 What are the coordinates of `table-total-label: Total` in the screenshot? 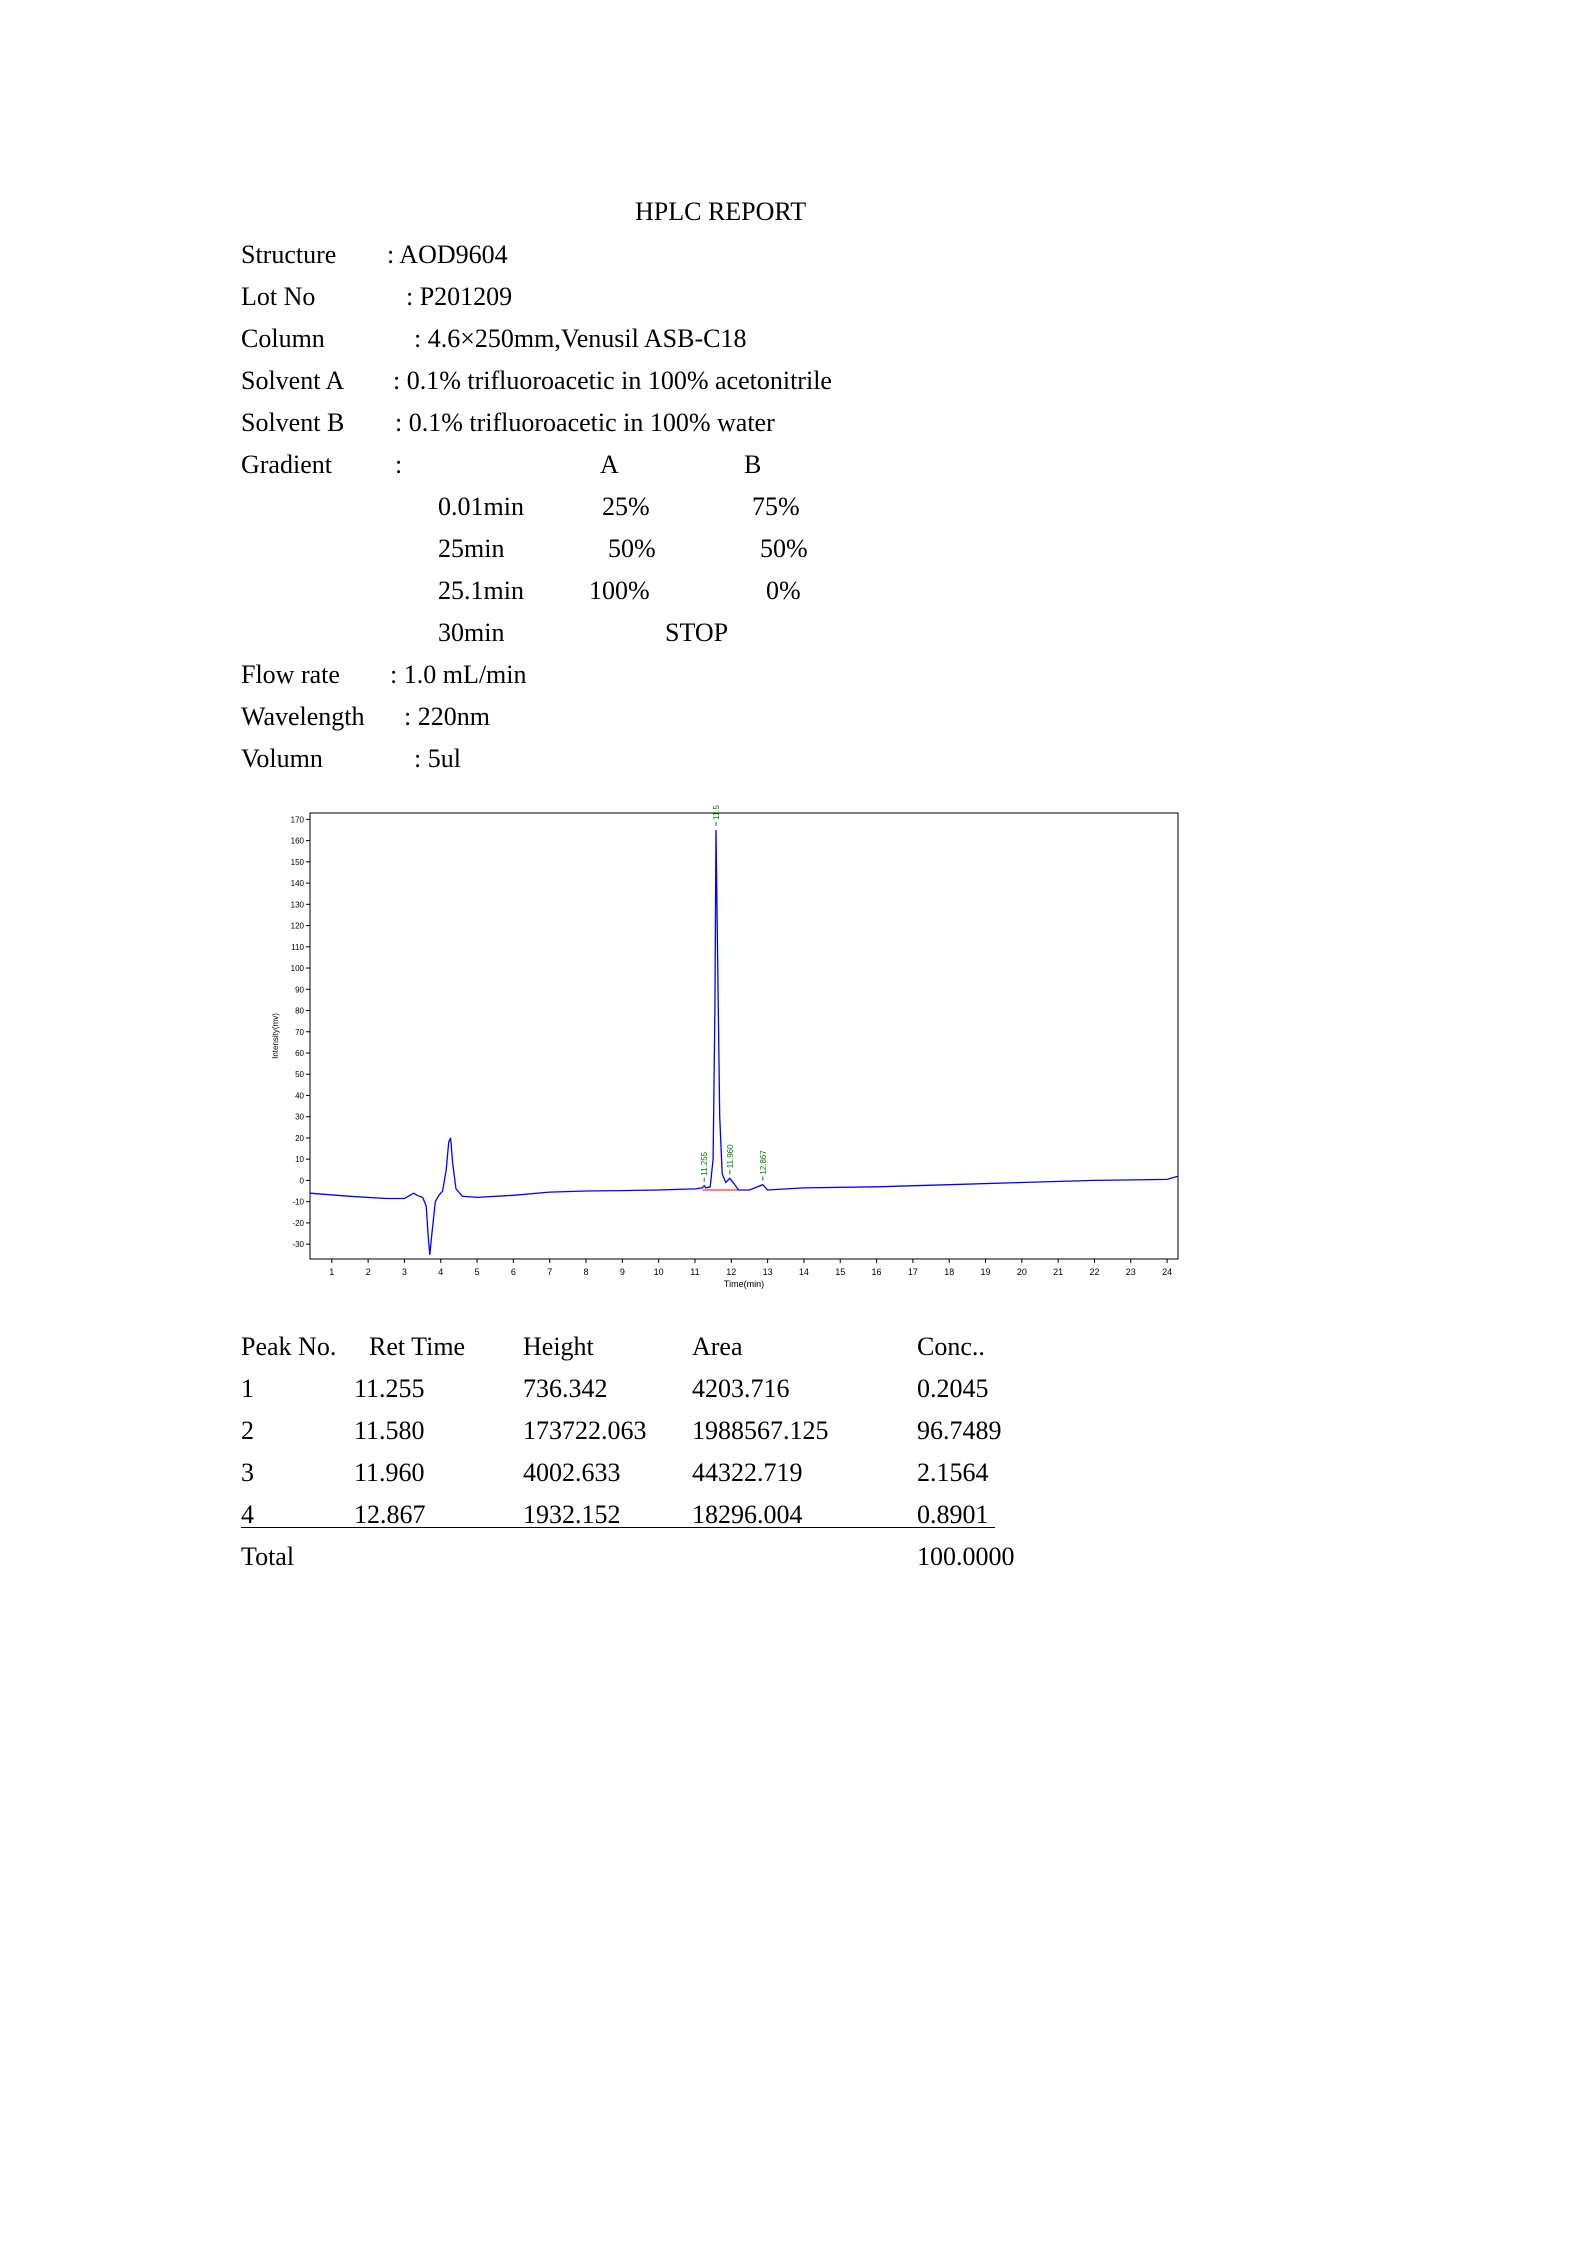 It's located at (268, 1556).